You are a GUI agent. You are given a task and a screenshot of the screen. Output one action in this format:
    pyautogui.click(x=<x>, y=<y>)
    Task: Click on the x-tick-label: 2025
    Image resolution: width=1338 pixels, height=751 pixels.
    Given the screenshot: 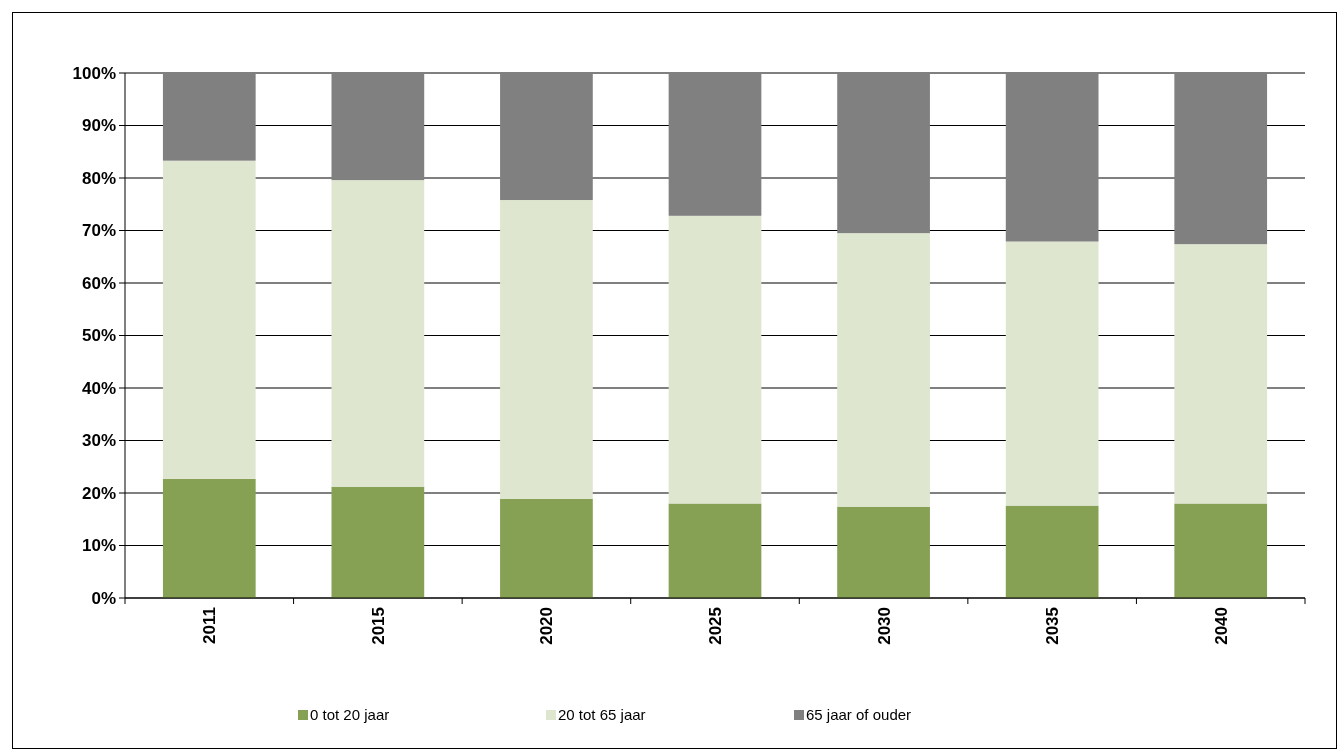 What is the action you would take?
    pyautogui.click(x=715, y=626)
    